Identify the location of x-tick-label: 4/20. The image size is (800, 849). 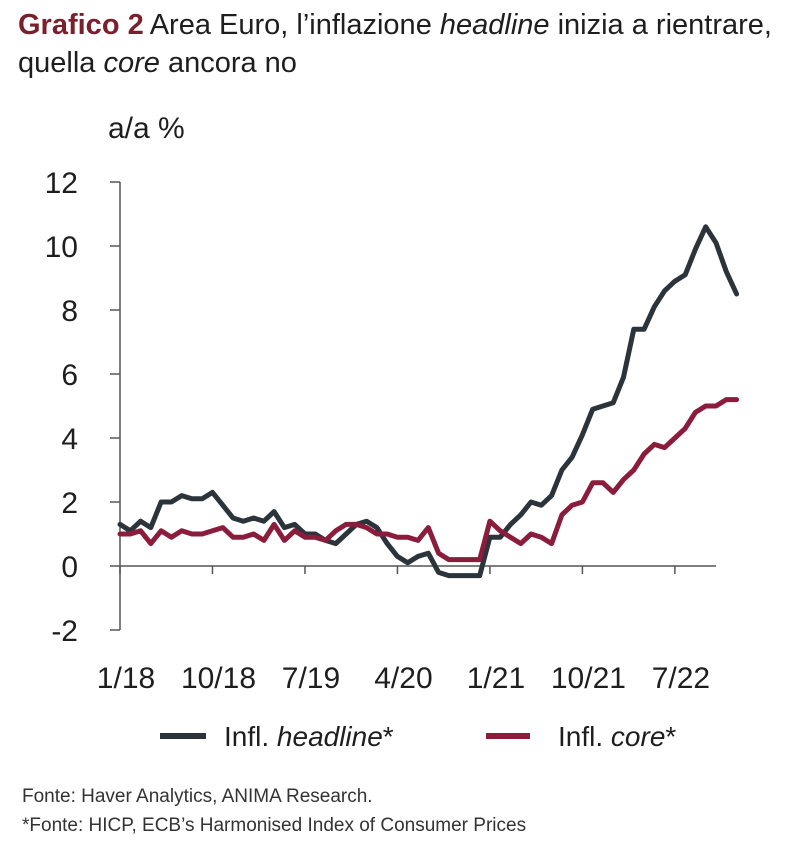
(403, 678).